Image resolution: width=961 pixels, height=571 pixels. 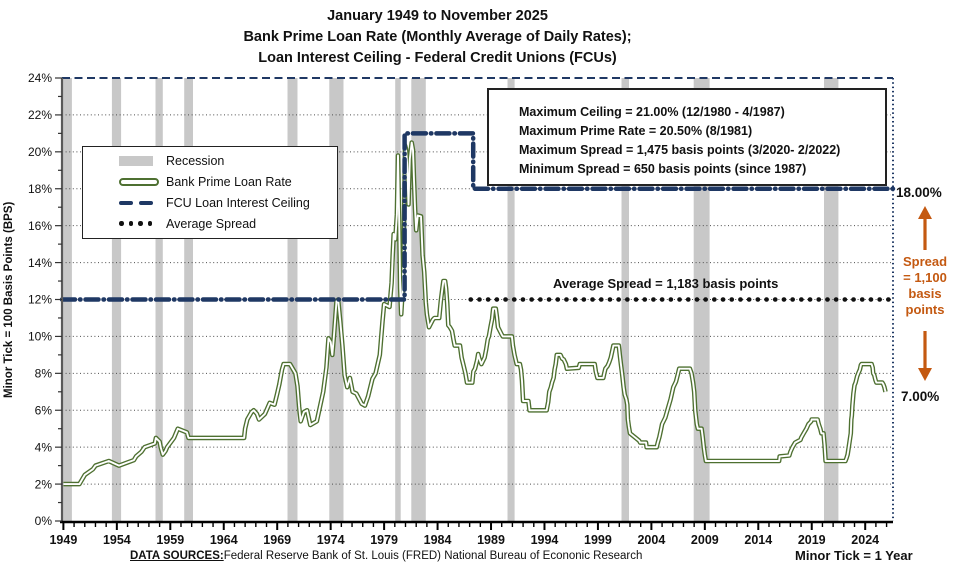 I want to click on y-tick-label: 4%, so click(x=44, y=447).